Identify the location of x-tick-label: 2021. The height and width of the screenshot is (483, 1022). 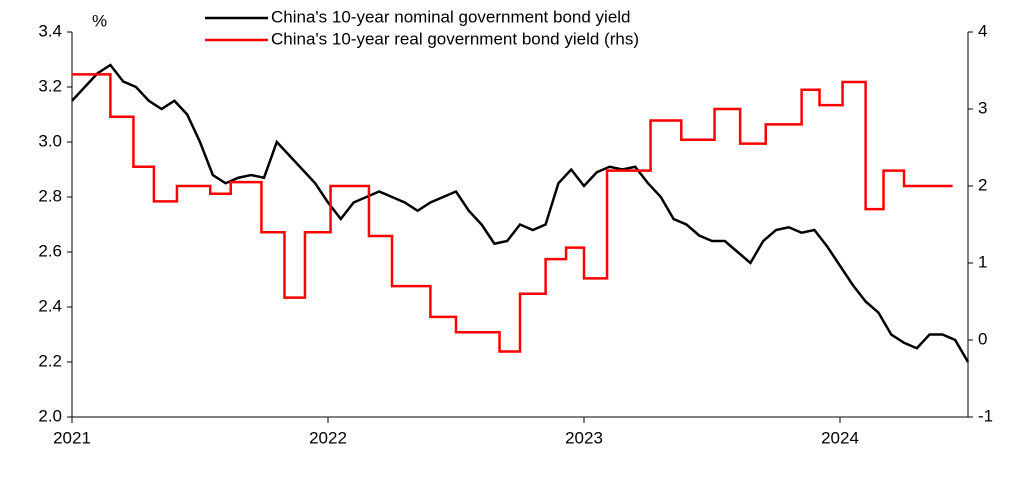
(72, 437).